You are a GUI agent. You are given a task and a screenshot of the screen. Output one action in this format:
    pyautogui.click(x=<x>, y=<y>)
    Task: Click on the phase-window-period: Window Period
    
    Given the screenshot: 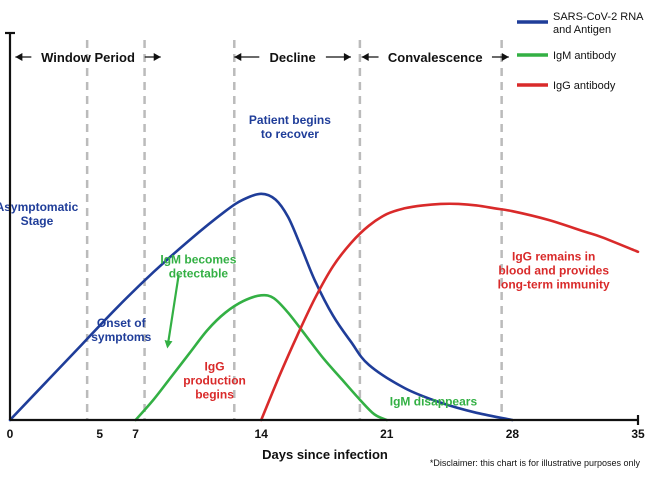 What is the action you would take?
    pyautogui.click(x=88, y=57)
    